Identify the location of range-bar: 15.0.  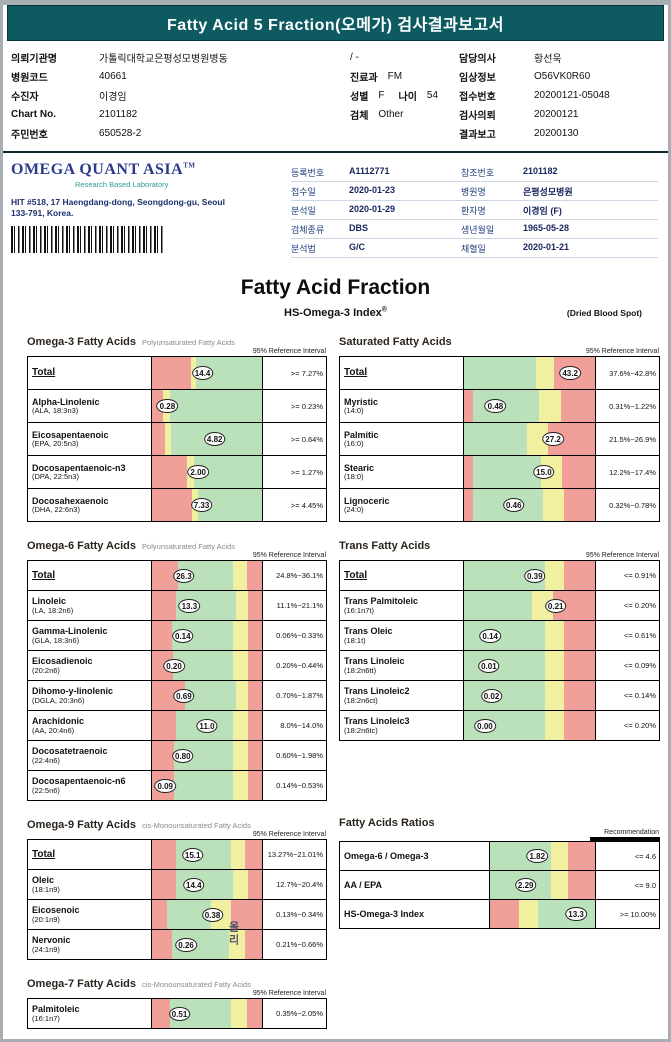
(529, 472).